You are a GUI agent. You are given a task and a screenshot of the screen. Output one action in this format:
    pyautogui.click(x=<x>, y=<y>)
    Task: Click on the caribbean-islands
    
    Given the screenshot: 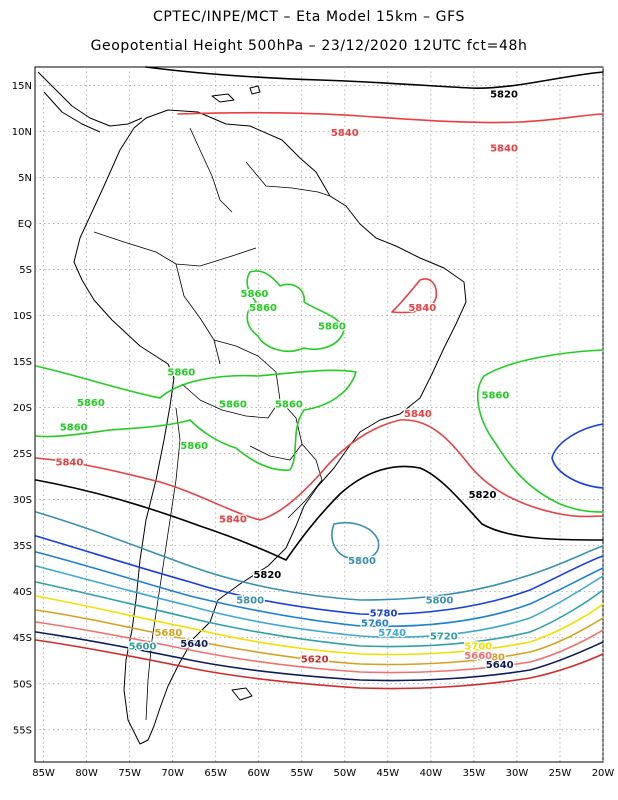 What is the action you would take?
    pyautogui.click(x=236, y=94)
    